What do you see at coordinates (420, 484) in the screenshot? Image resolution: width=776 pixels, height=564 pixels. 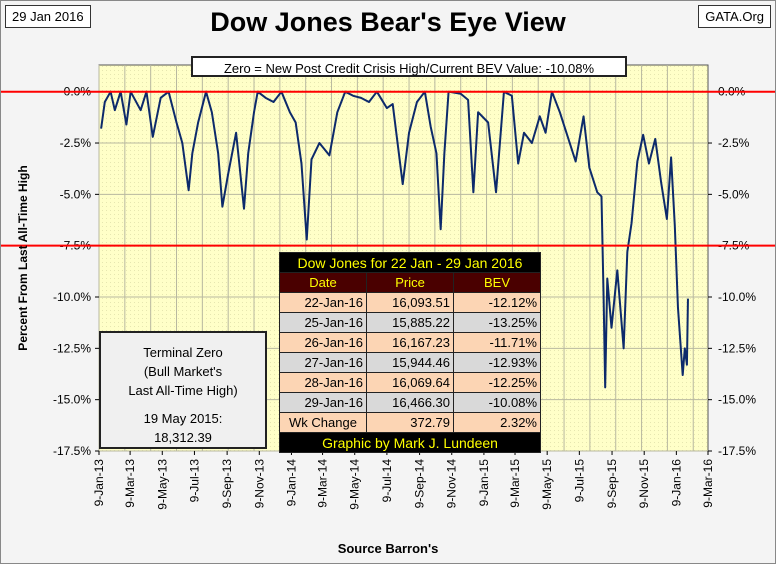 I see `x-tick-label: 9-Sep-14` at bounding box center [420, 484].